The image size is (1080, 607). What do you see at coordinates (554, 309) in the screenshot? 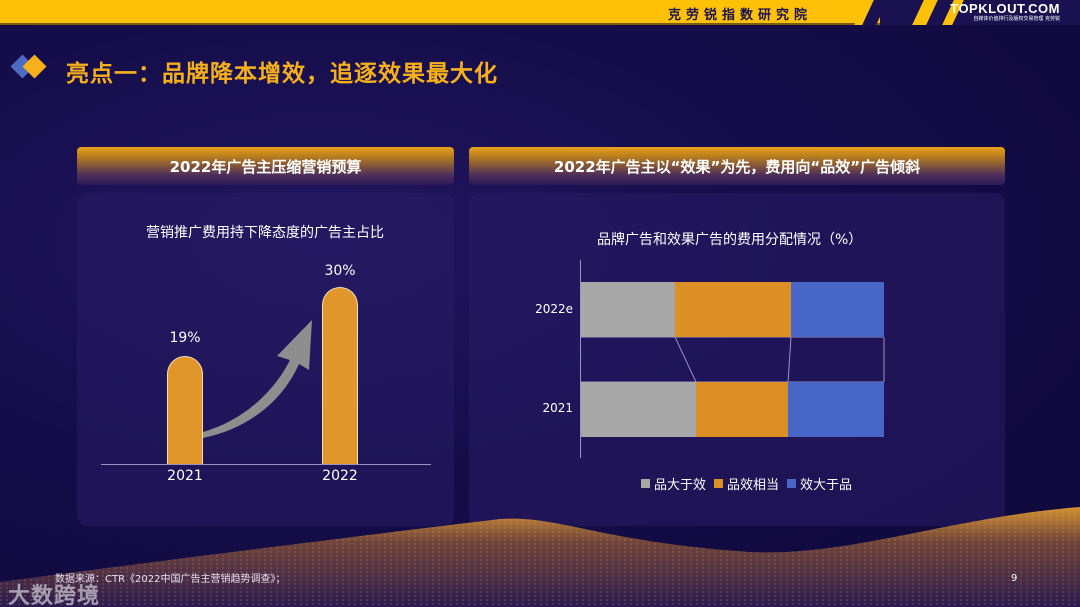
I see `y-label-2022e: 2022e` at bounding box center [554, 309].